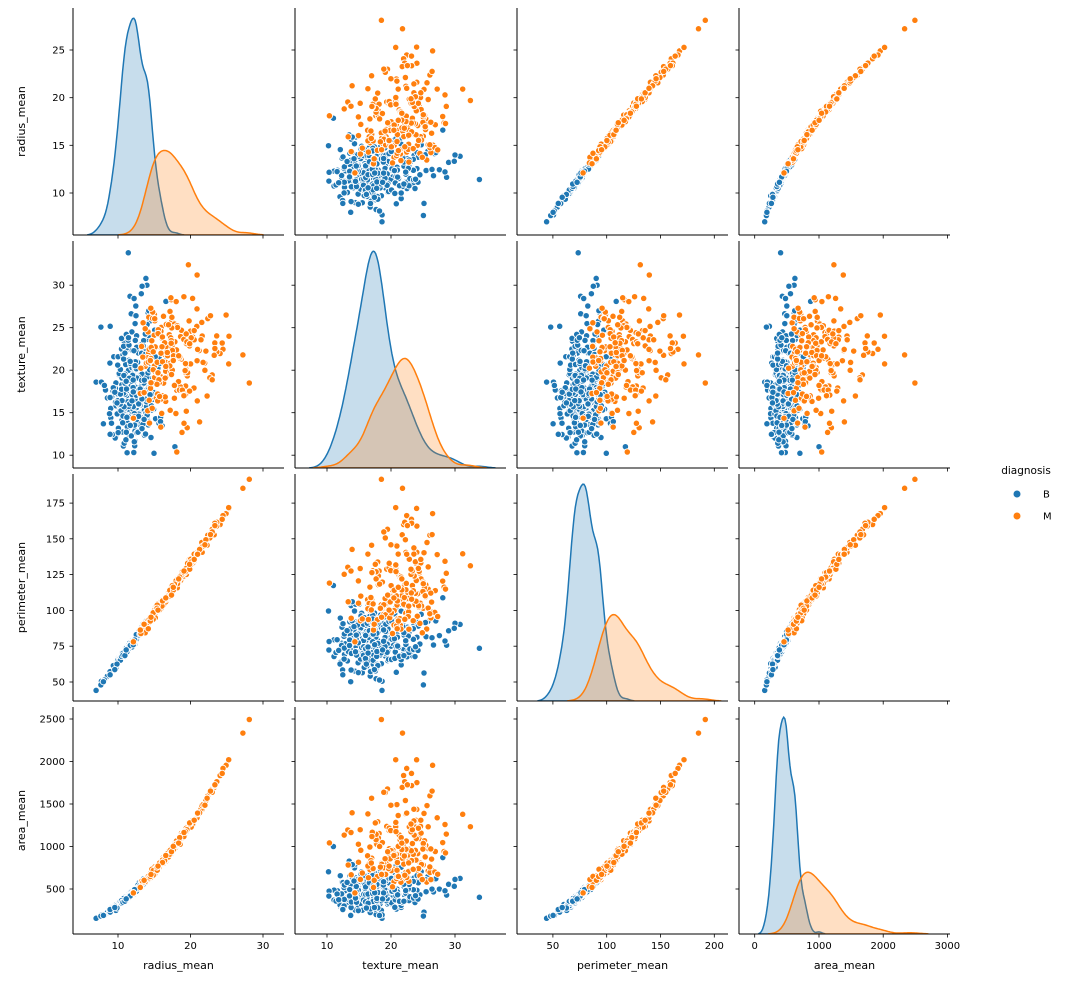 Image resolution: width=1072 pixels, height=986 pixels. I want to click on y-tick-label: 175, so click(55, 504).